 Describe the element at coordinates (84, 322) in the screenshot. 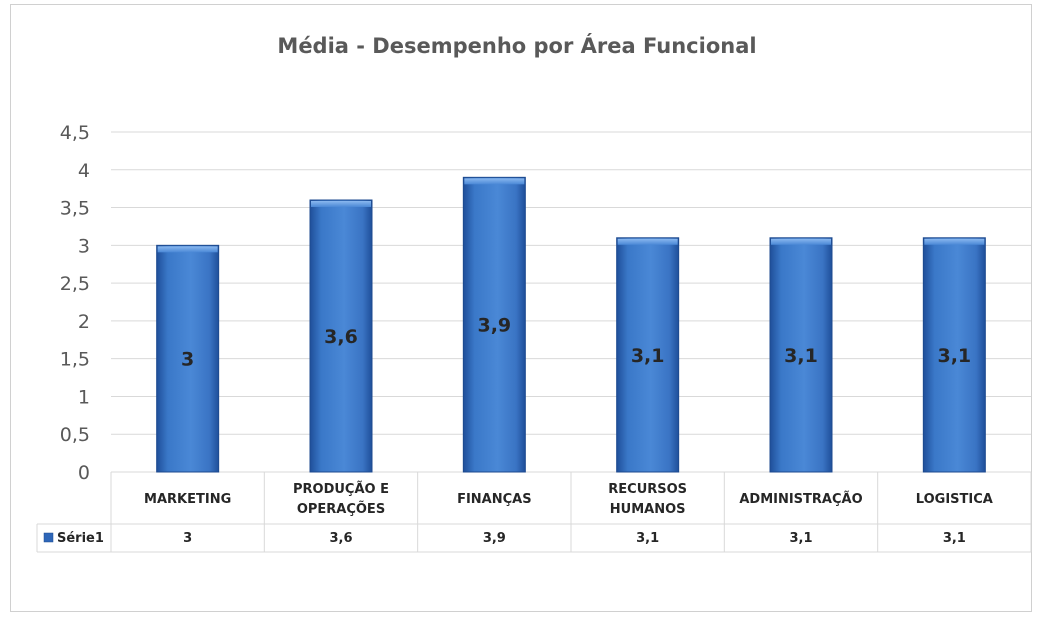

I see `y-tick-label: 2` at that location.